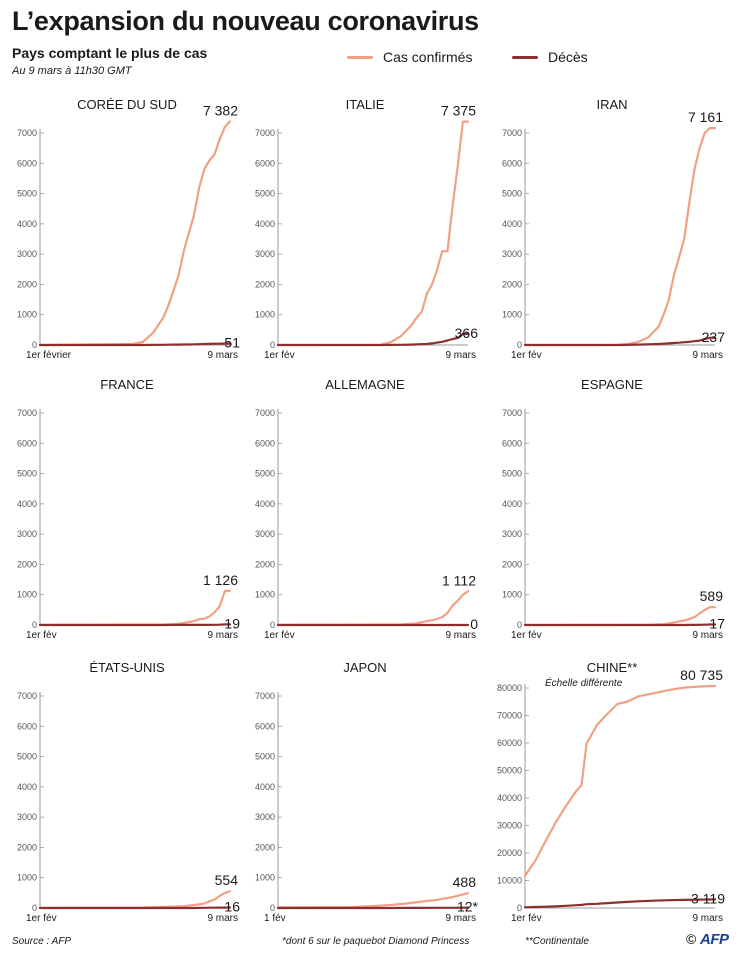  What do you see at coordinates (34, 908) in the screenshot?
I see `chart-6-ytick-label: 0` at bounding box center [34, 908].